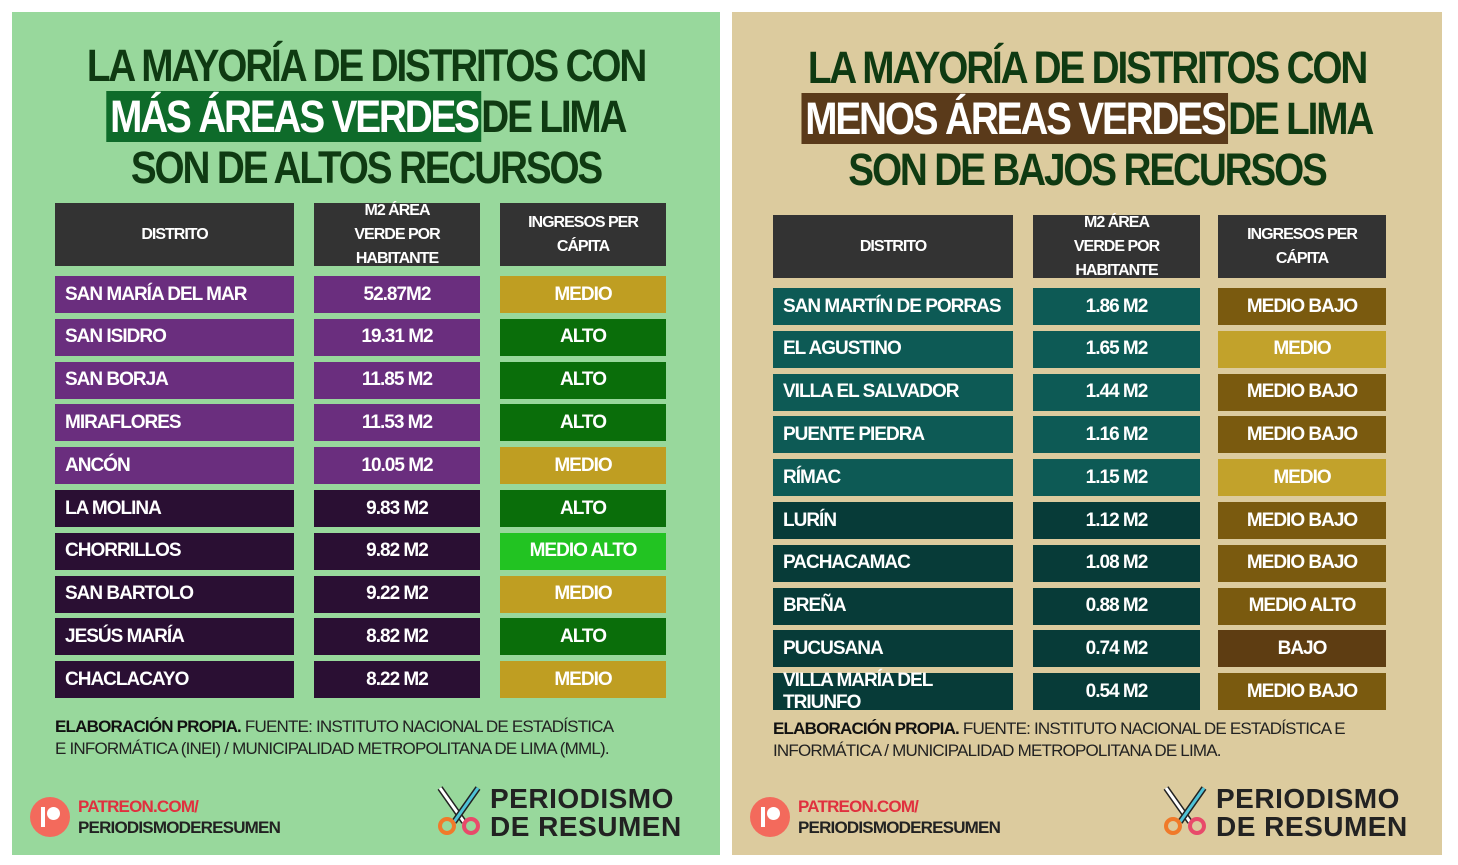 The image size is (1458, 865). What do you see at coordinates (1302, 649) in the screenshot?
I see `income-badge: BAJO` at bounding box center [1302, 649].